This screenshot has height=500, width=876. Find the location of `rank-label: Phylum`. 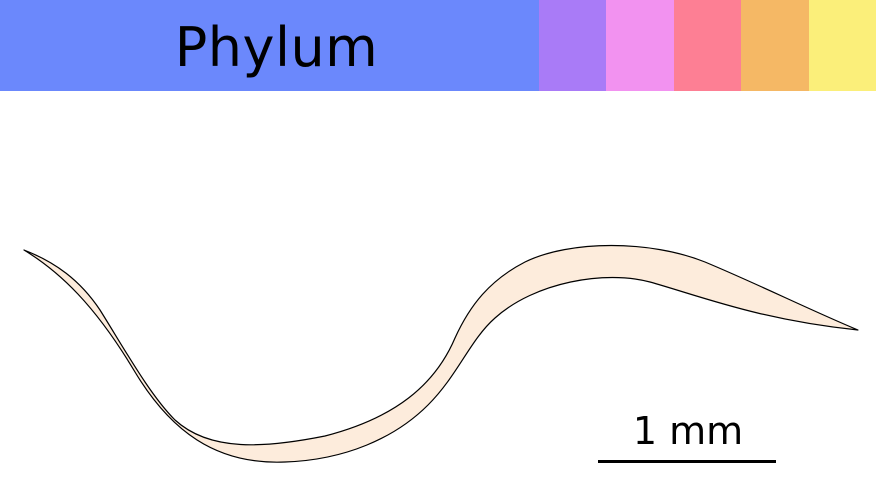

rank-label: Phylum is located at coordinates (276, 47).